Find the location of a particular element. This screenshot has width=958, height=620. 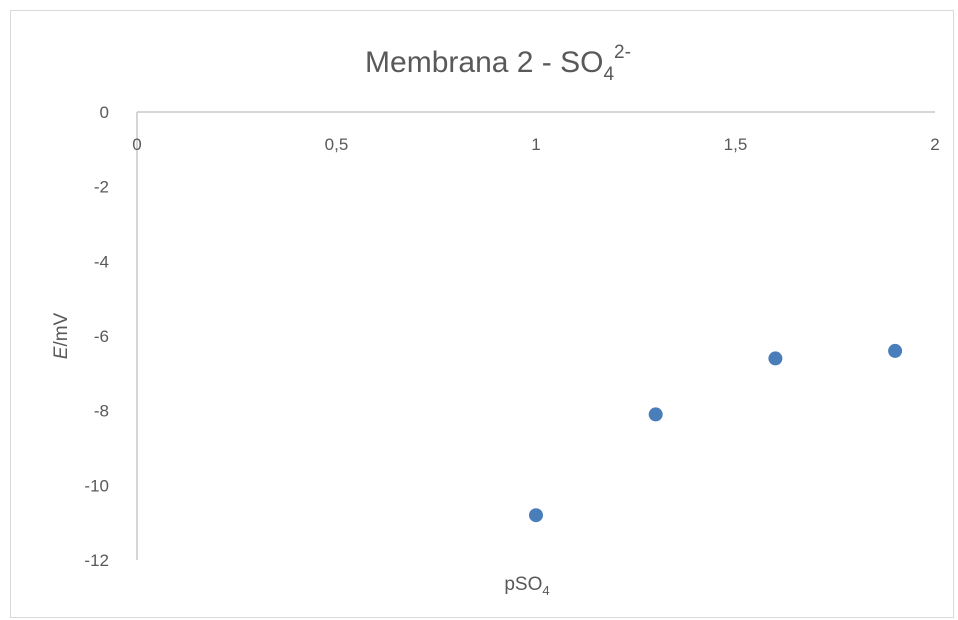

x-tick-label: 1,5 is located at coordinates (736, 144).